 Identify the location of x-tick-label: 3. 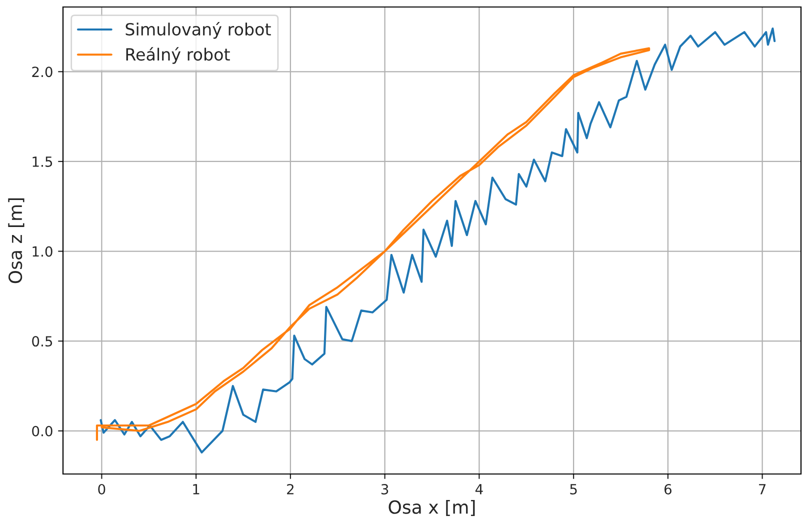
(384, 489).